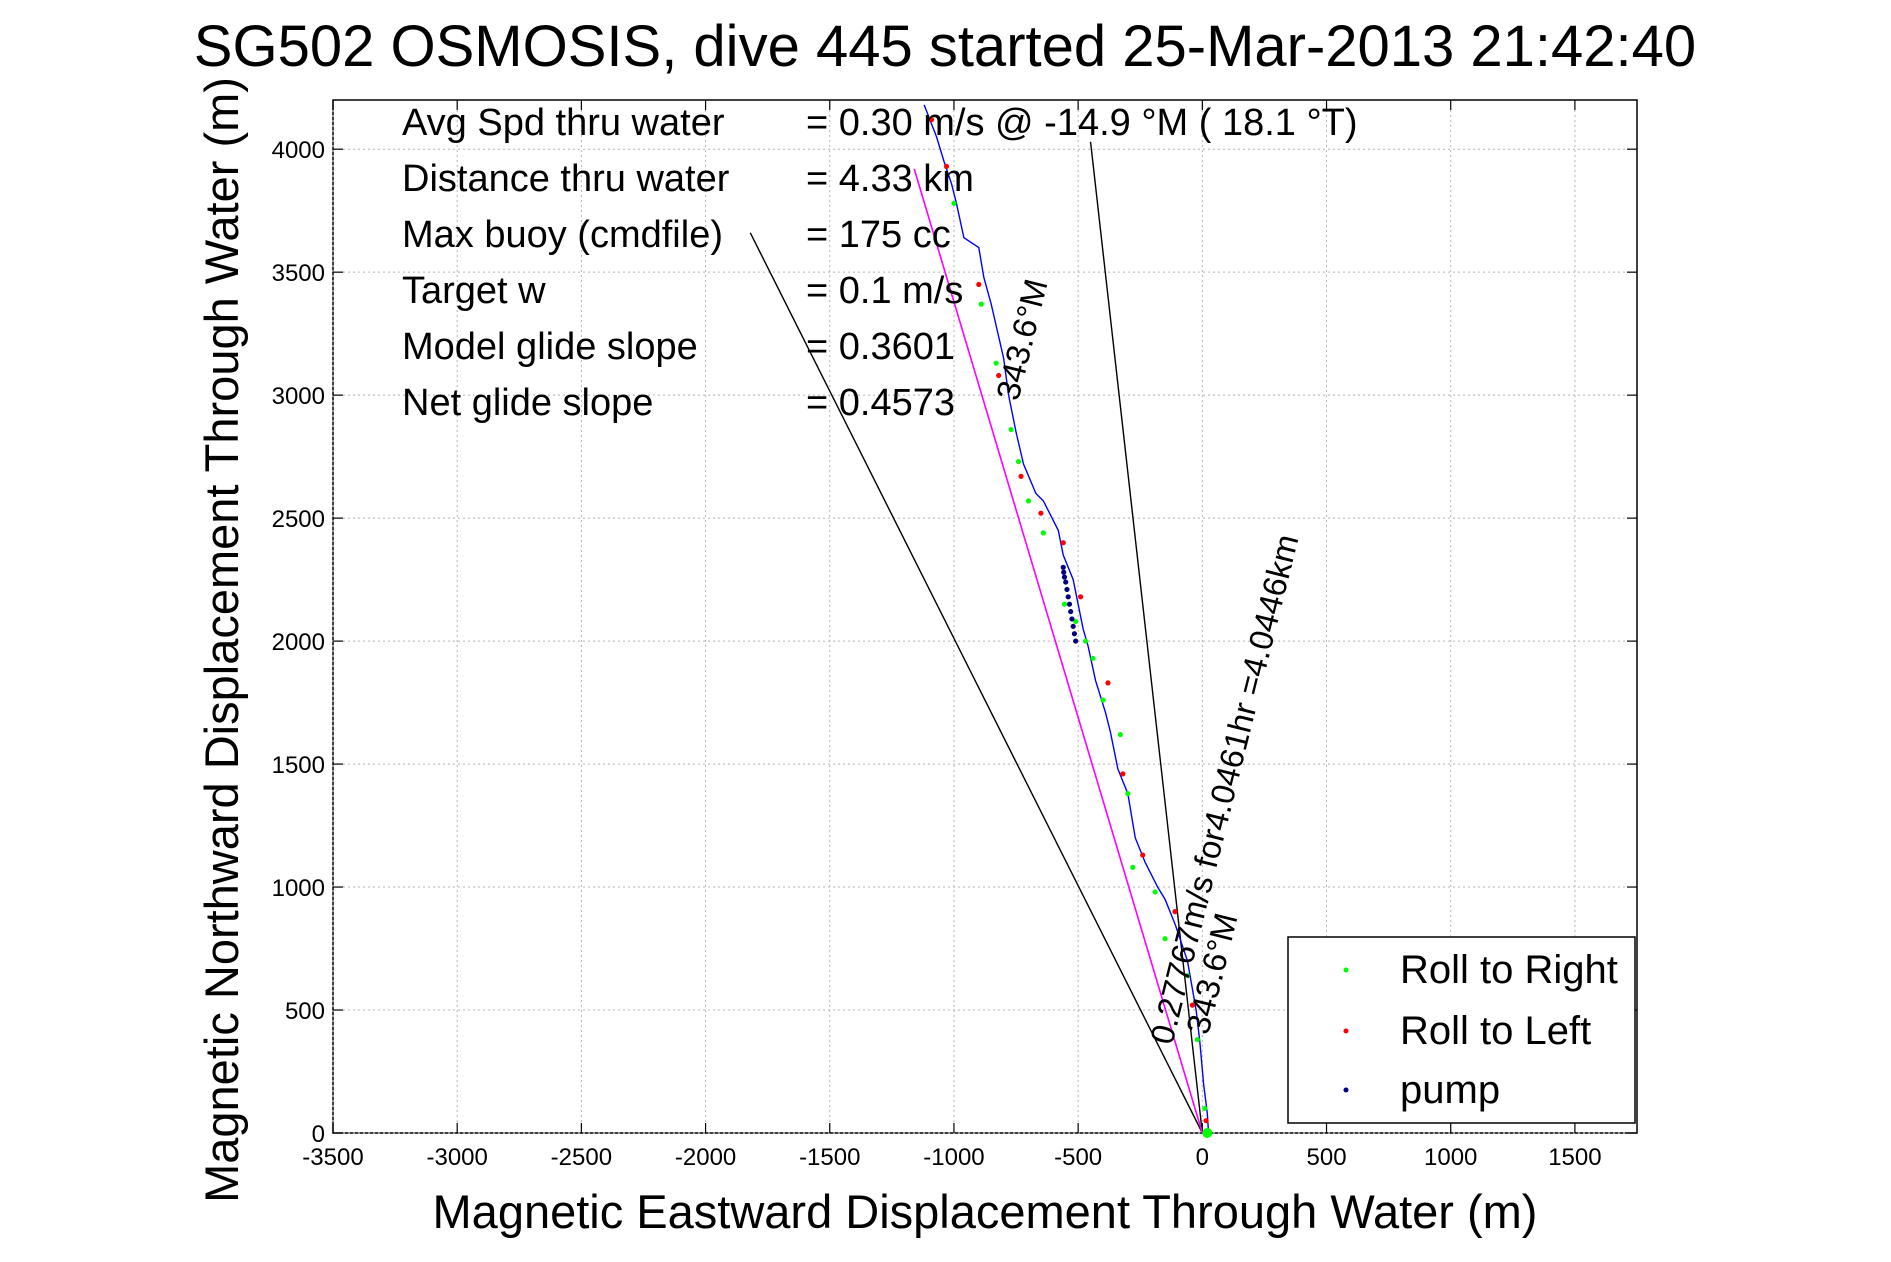 Image resolution: width=1891 pixels, height=1262 pixels. What do you see at coordinates (1058, 651) in the screenshot?
I see `net-glide-line` at bounding box center [1058, 651].